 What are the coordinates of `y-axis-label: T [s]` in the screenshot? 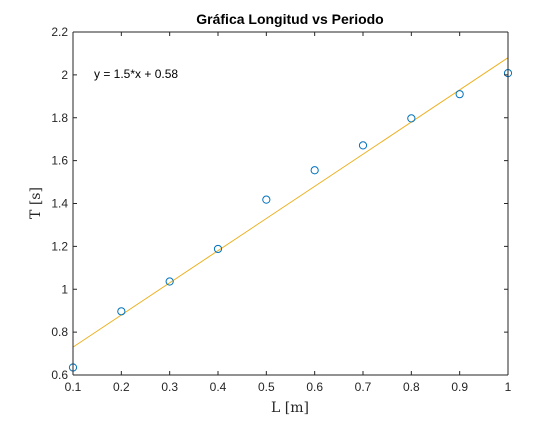 It's located at (36, 203).